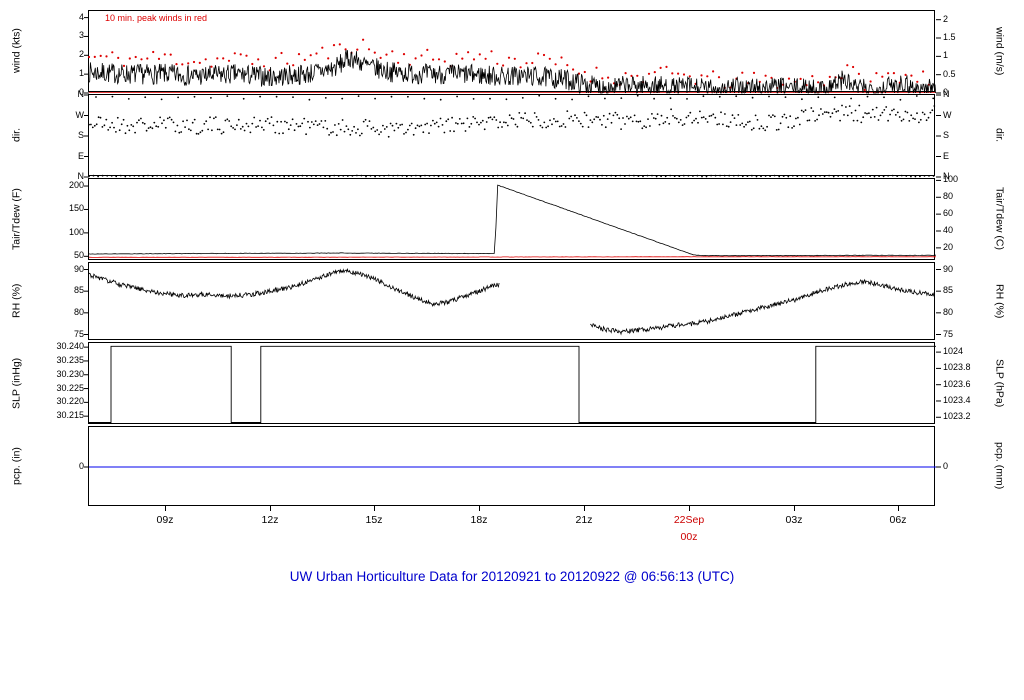 This screenshot has width=1024, height=700. I want to click on ytick-right-slp: 1023.2, so click(957, 416).